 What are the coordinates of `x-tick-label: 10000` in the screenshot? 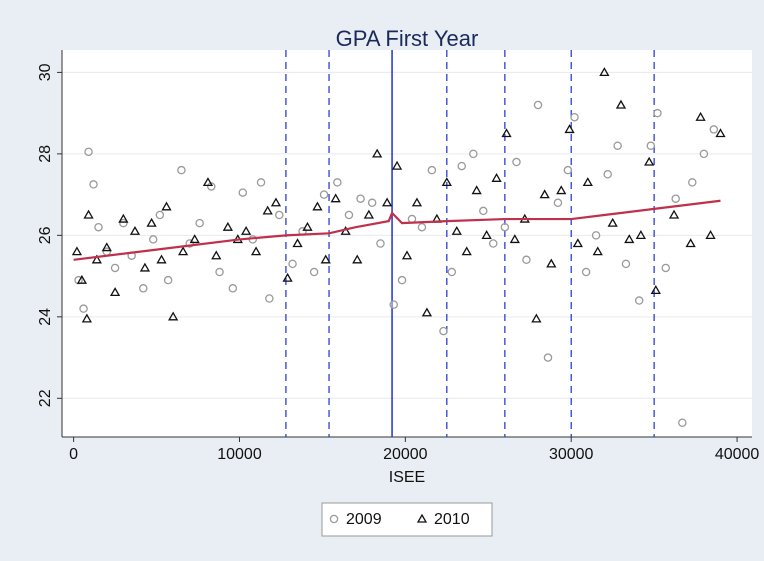 It's located at (239, 454).